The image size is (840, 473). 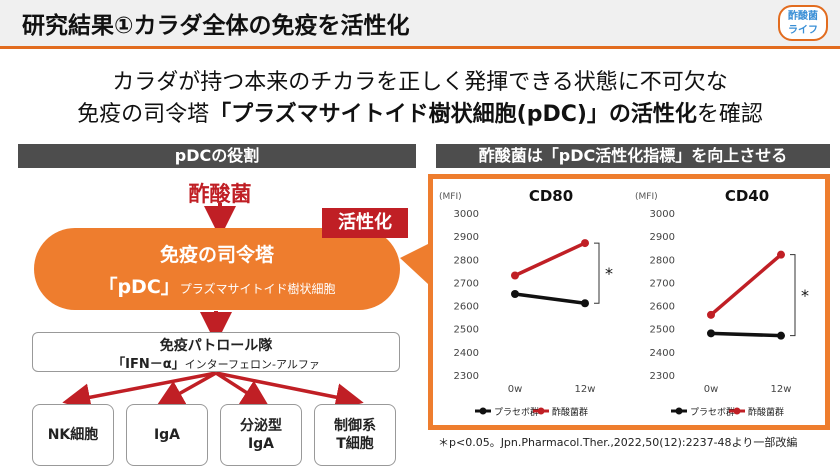 I want to click on cd40-legend-label-1: 酢酸菌群, so click(x=766, y=412).